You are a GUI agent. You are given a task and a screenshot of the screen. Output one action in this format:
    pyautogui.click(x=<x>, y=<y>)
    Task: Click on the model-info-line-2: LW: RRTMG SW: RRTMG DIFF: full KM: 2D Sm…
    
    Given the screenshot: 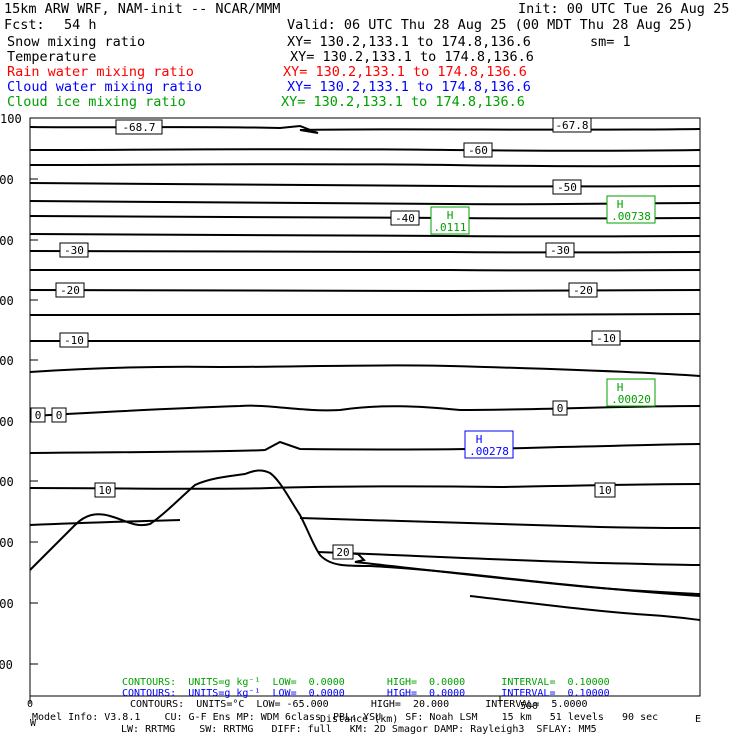 What is the action you would take?
    pyautogui.click(x=359, y=729)
    